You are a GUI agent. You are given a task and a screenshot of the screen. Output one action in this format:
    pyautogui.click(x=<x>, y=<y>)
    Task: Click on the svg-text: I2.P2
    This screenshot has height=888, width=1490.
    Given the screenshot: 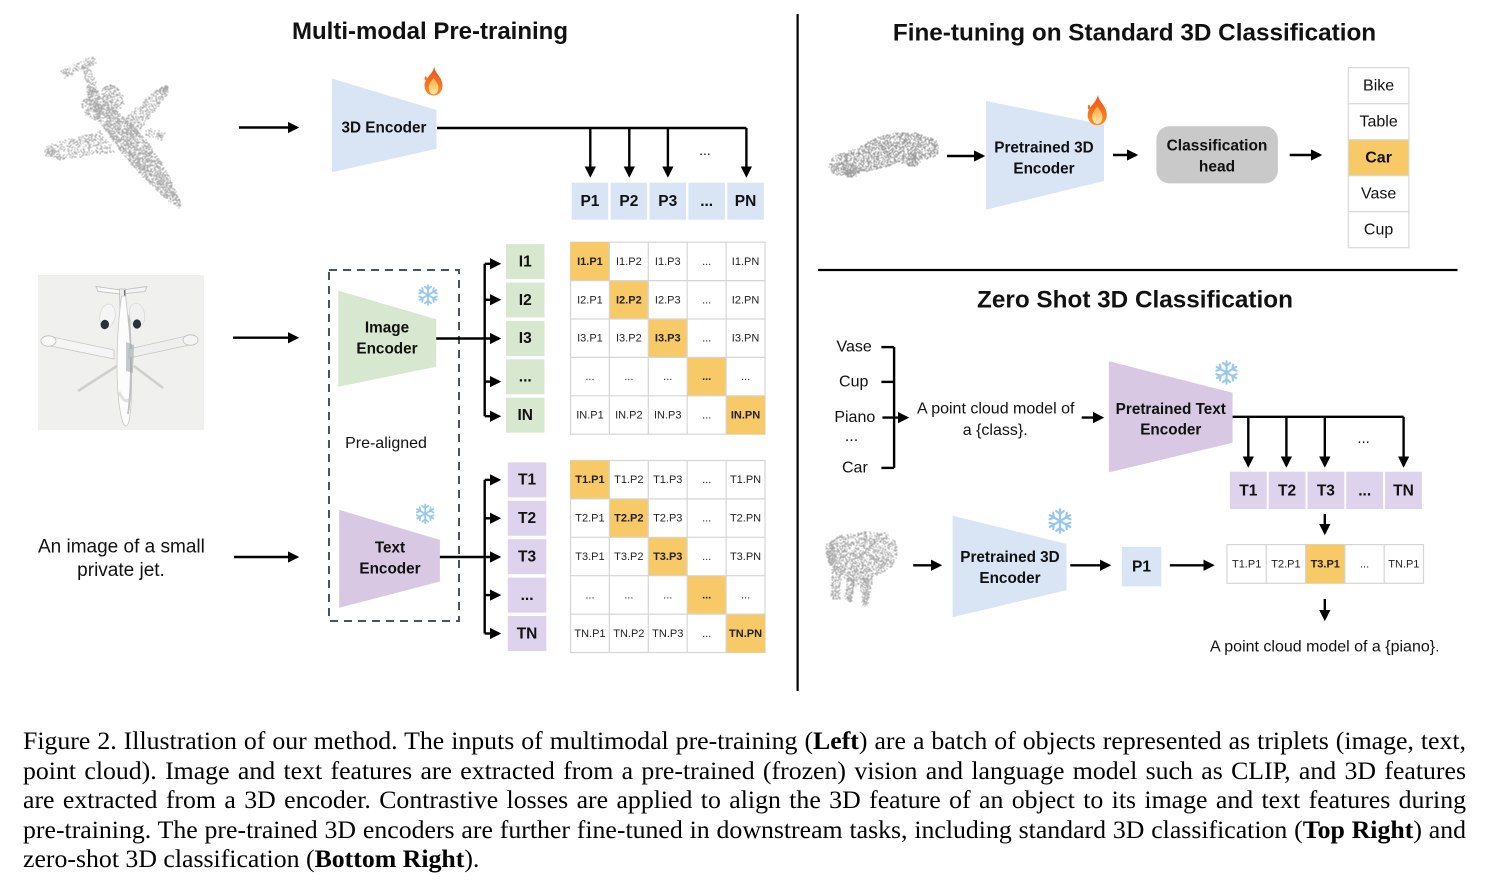 What is the action you would take?
    pyautogui.click(x=629, y=300)
    